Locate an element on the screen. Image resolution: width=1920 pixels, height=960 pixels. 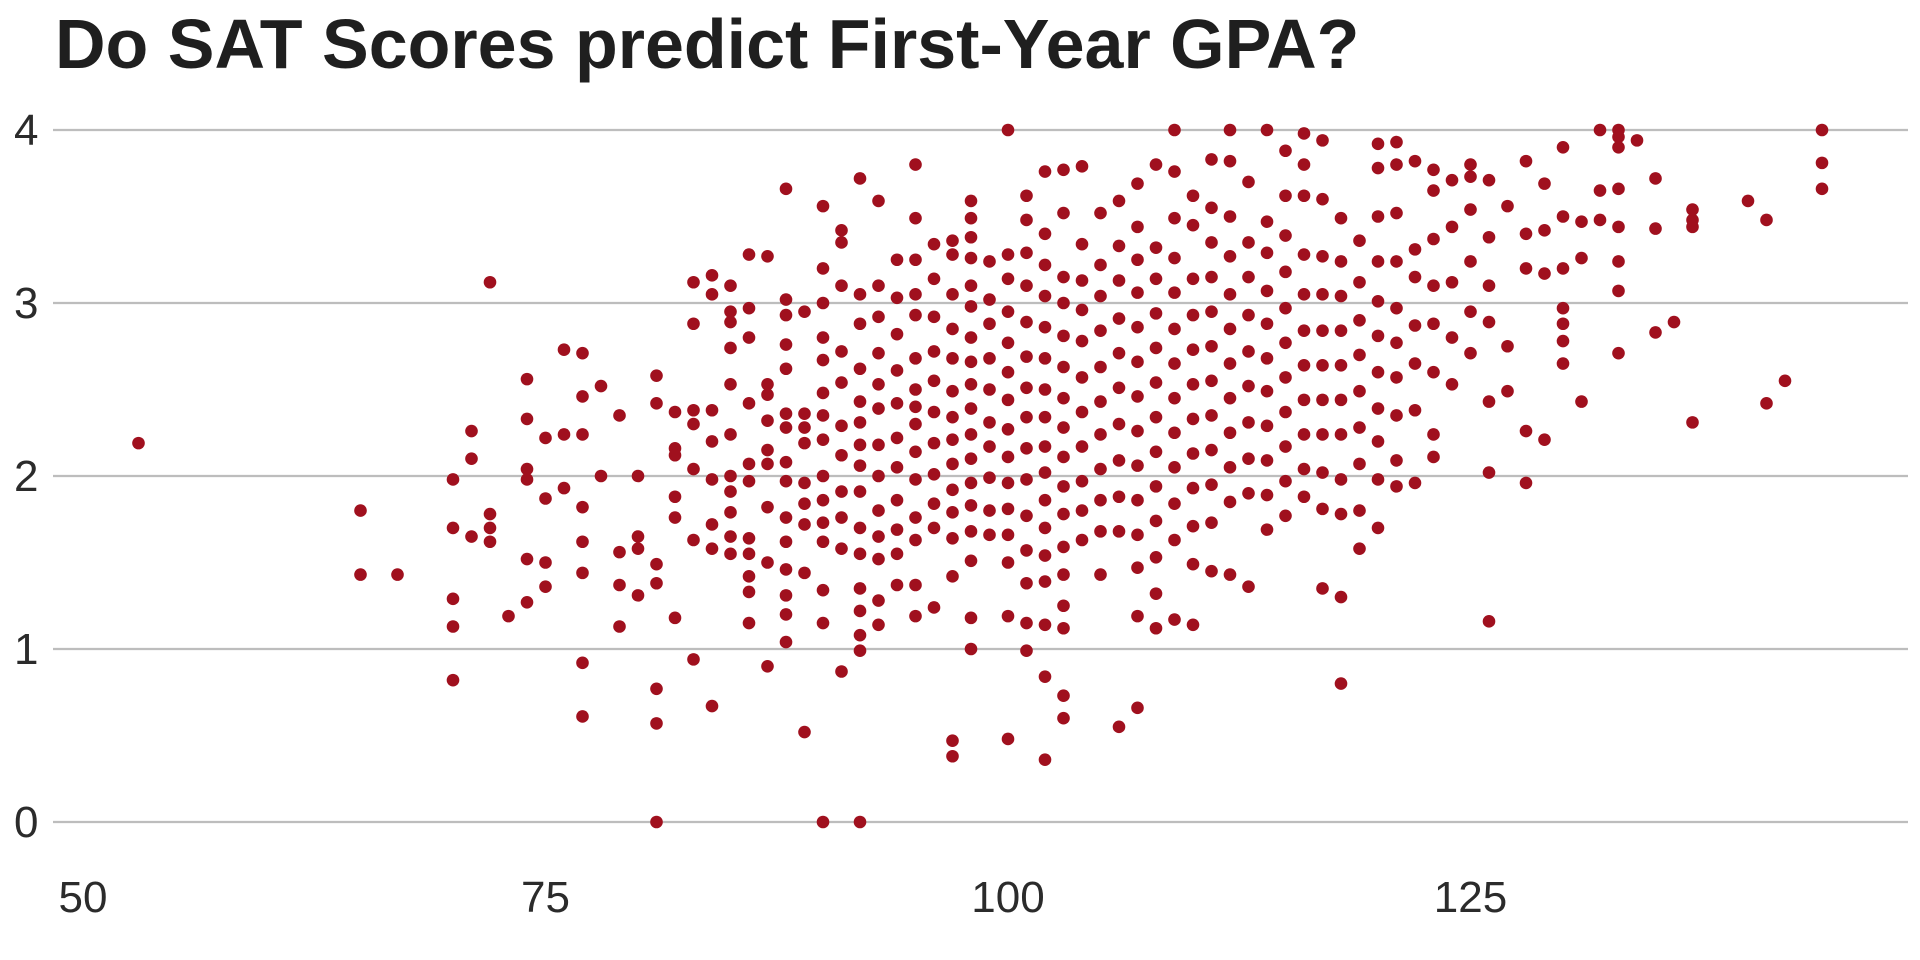
x-tick-label: 125 is located at coordinates (1470, 897).